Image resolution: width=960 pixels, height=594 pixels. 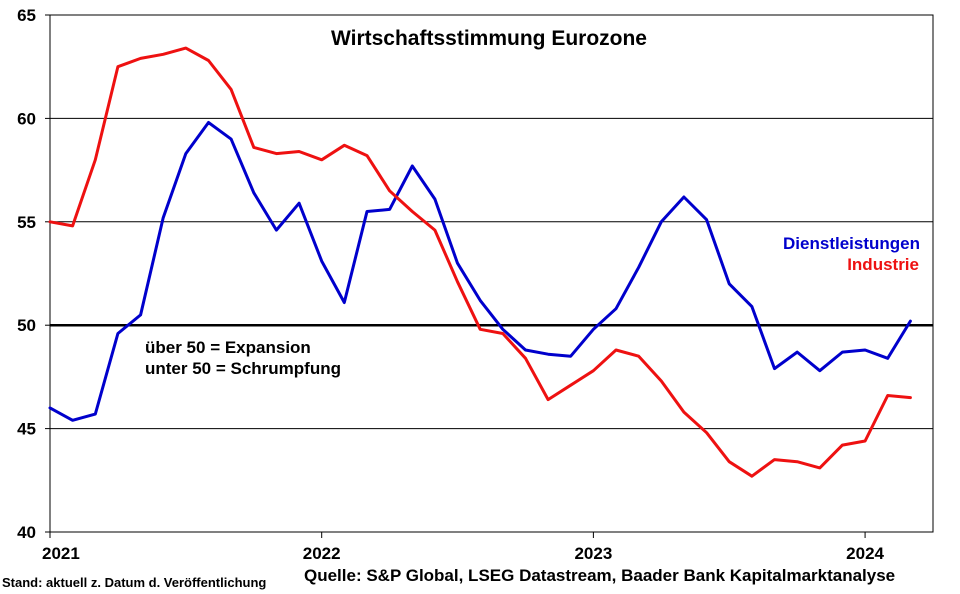 What do you see at coordinates (26, 325) in the screenshot?
I see `y-tick-label-50: 50` at bounding box center [26, 325].